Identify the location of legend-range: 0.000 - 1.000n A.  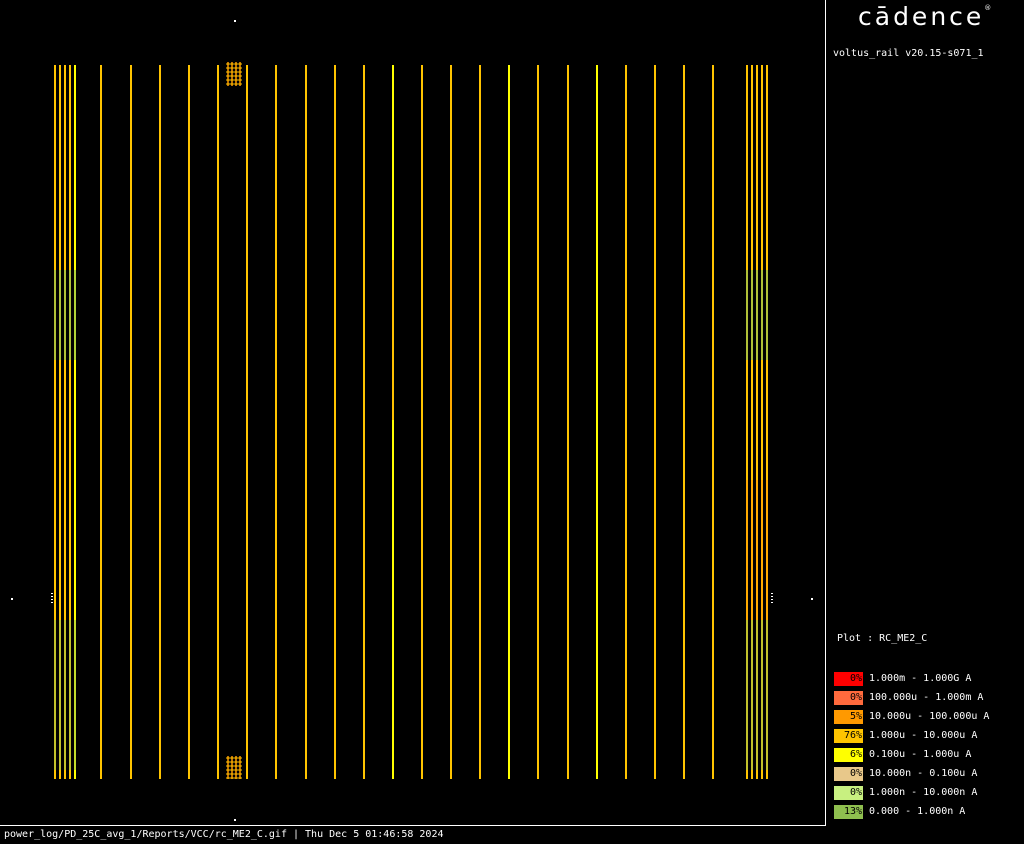
(917, 811).